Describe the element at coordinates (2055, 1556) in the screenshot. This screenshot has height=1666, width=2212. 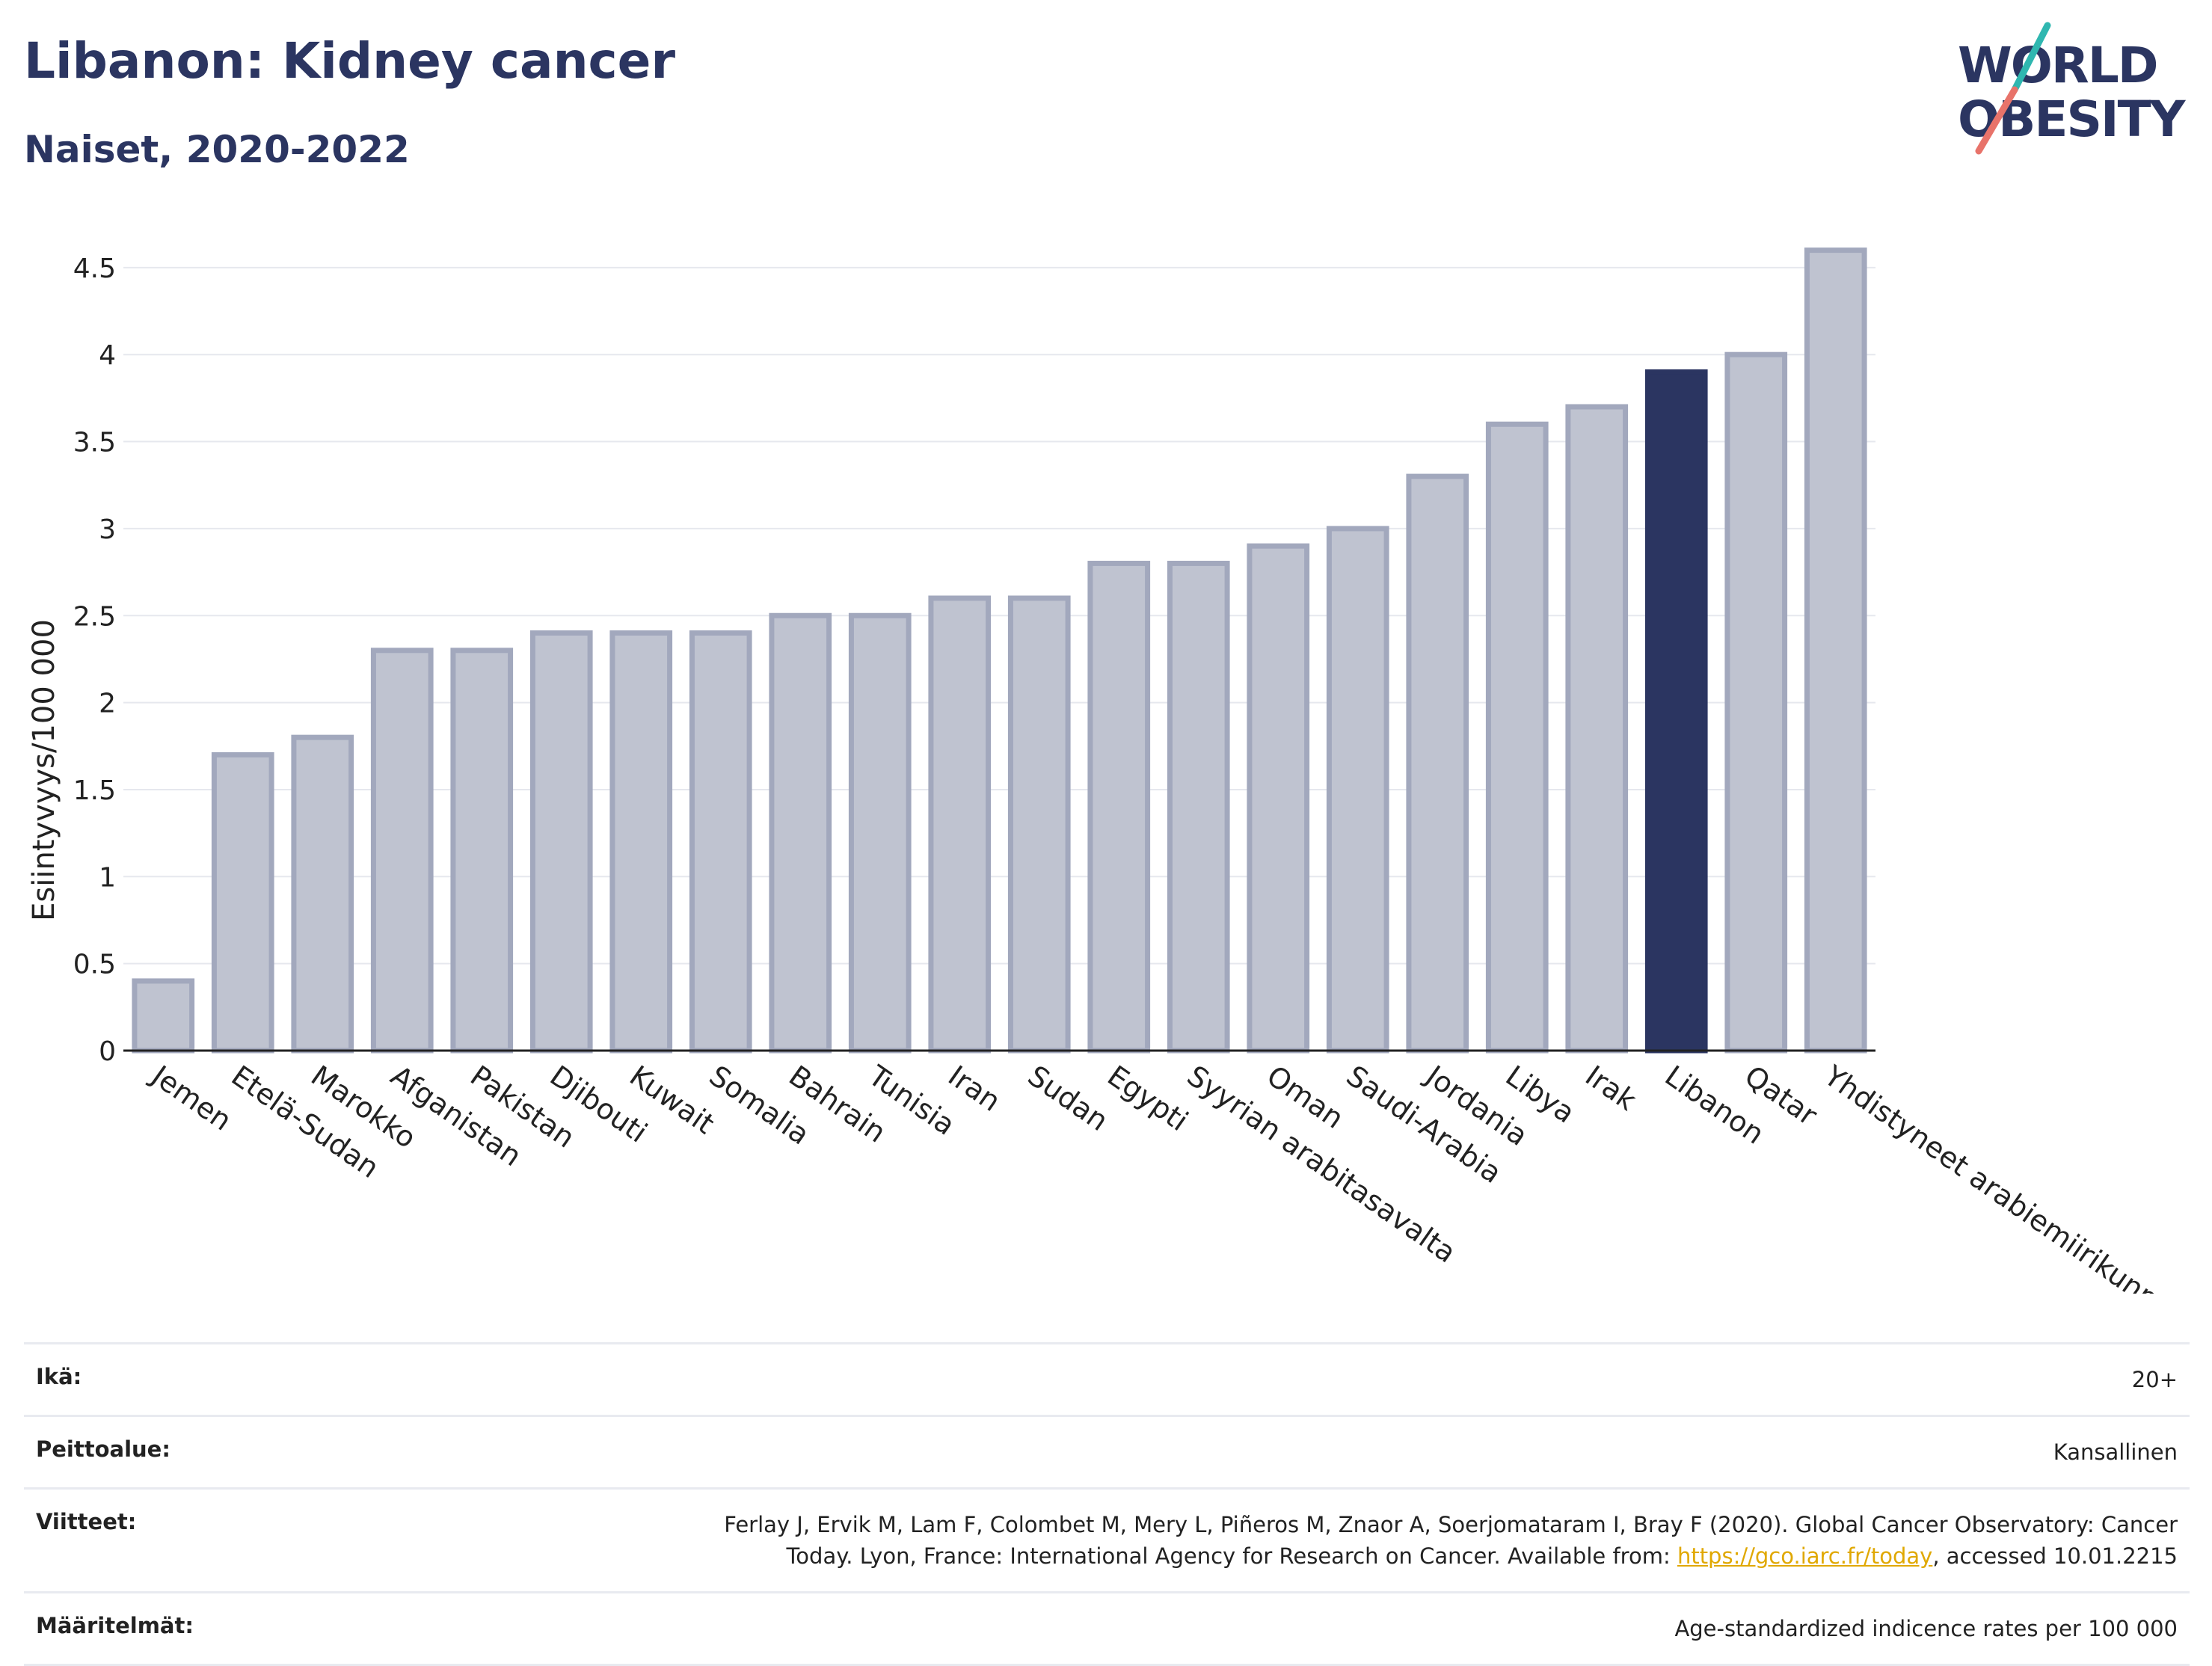
I see `references-text-3: , accessed 10.01.2215` at that location.